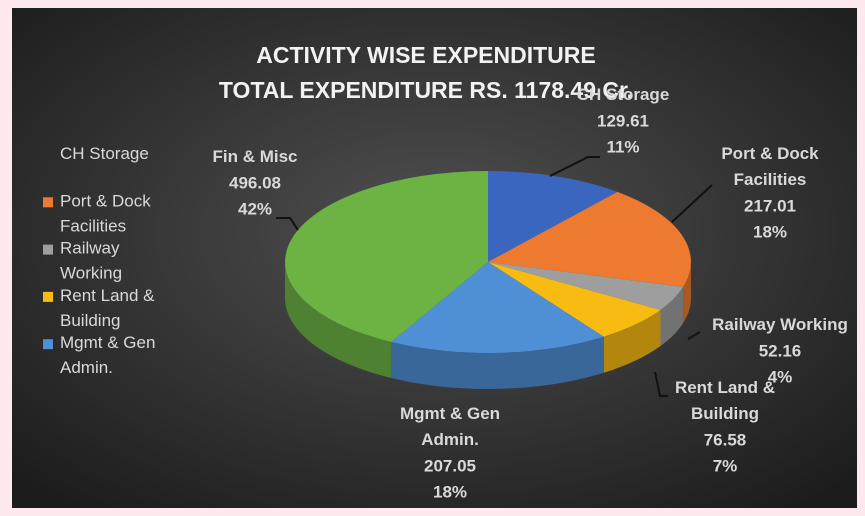 The image size is (865, 516). What do you see at coordinates (91, 261) in the screenshot?
I see `legend-label: Railway Working` at bounding box center [91, 261].